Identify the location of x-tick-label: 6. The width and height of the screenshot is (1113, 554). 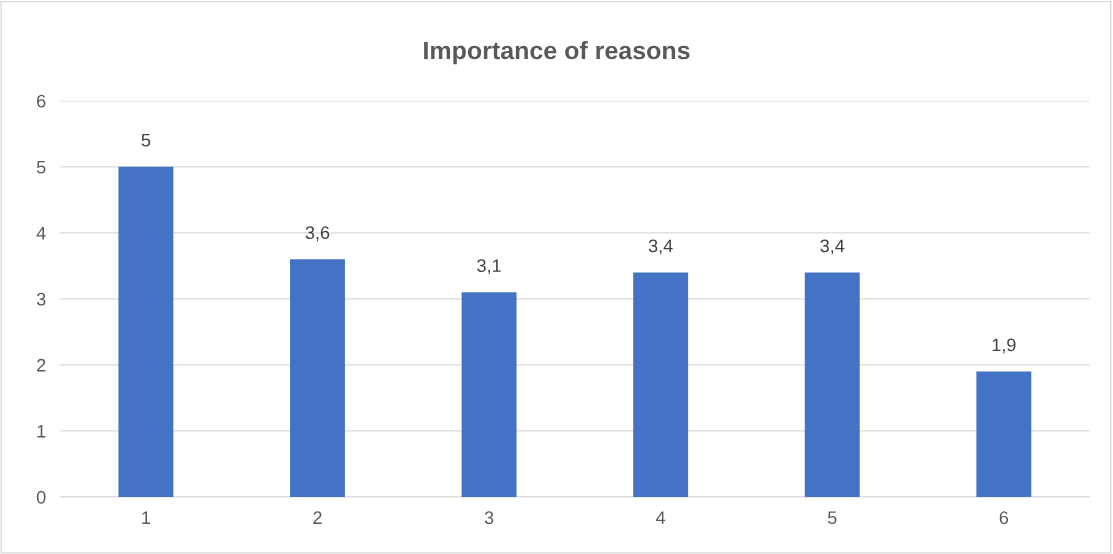
(1004, 518).